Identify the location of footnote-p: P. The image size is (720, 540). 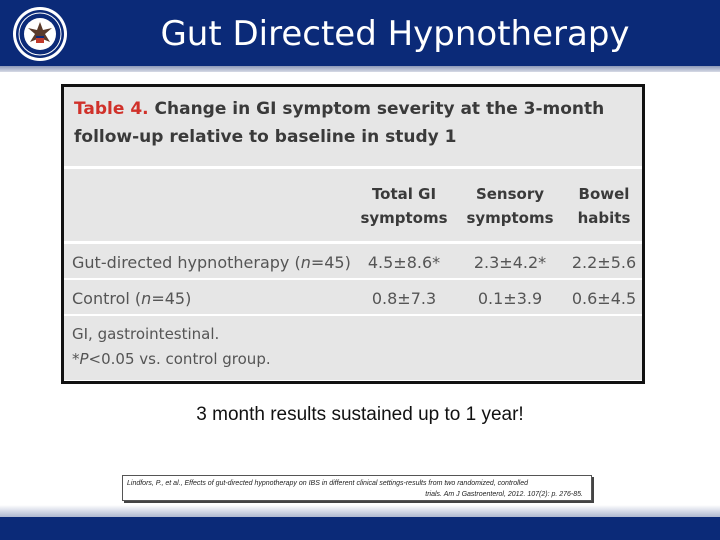
(84, 359).